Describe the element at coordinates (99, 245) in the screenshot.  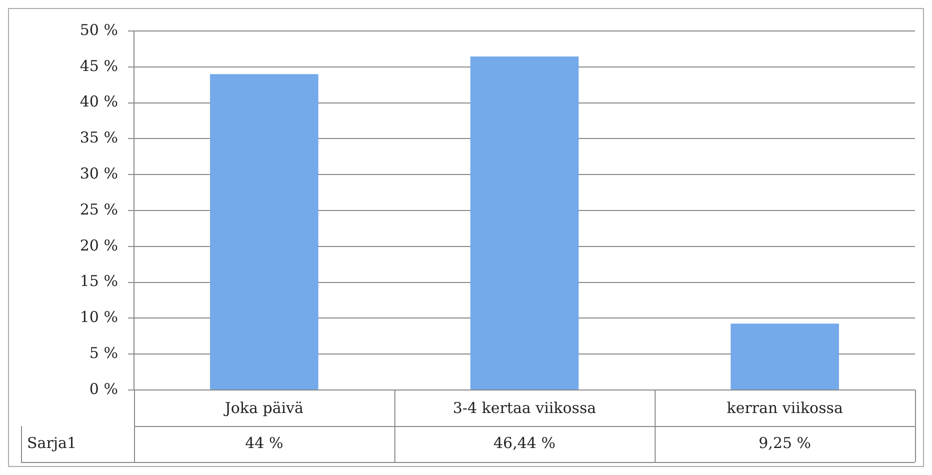
I see `y-tick-label: 20 %` at that location.